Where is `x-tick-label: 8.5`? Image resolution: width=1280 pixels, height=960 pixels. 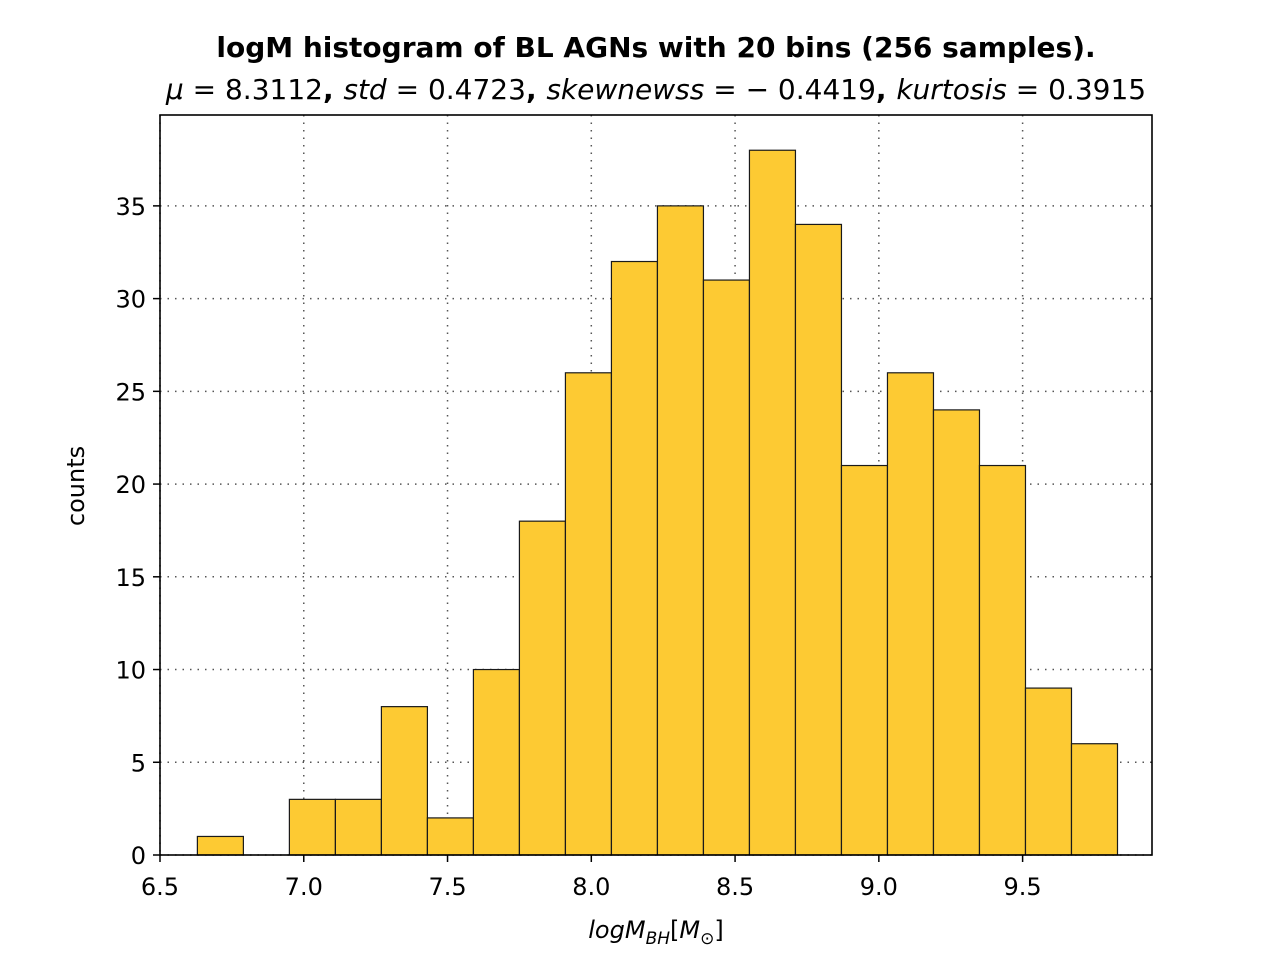 x-tick-label: 8.5 is located at coordinates (735, 887).